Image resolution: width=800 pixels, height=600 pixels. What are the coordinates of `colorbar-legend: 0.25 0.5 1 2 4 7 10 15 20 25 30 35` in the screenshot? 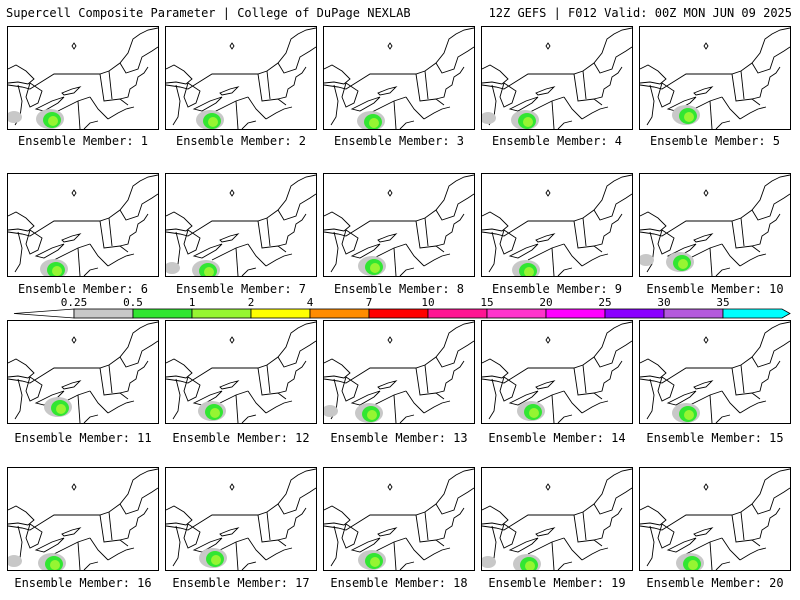 It's located at (402, 307).